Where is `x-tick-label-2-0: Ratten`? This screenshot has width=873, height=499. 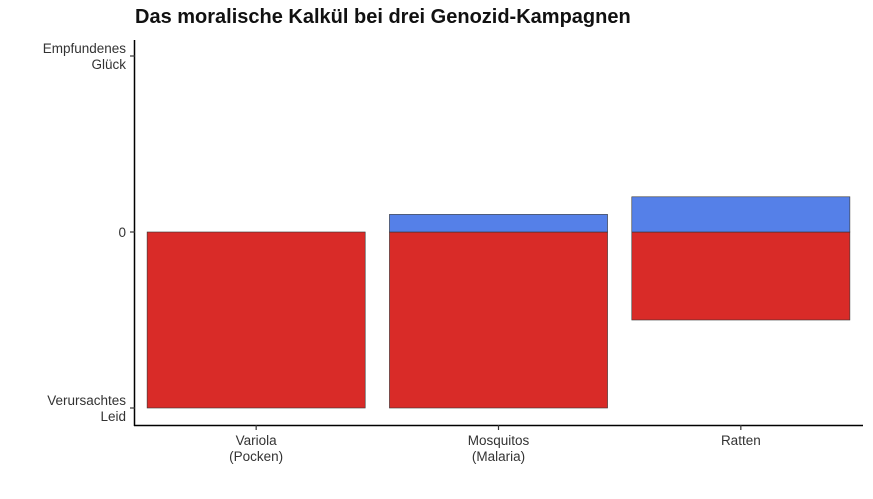 x-tick-label-2-0: Ratten is located at coordinates (741, 440).